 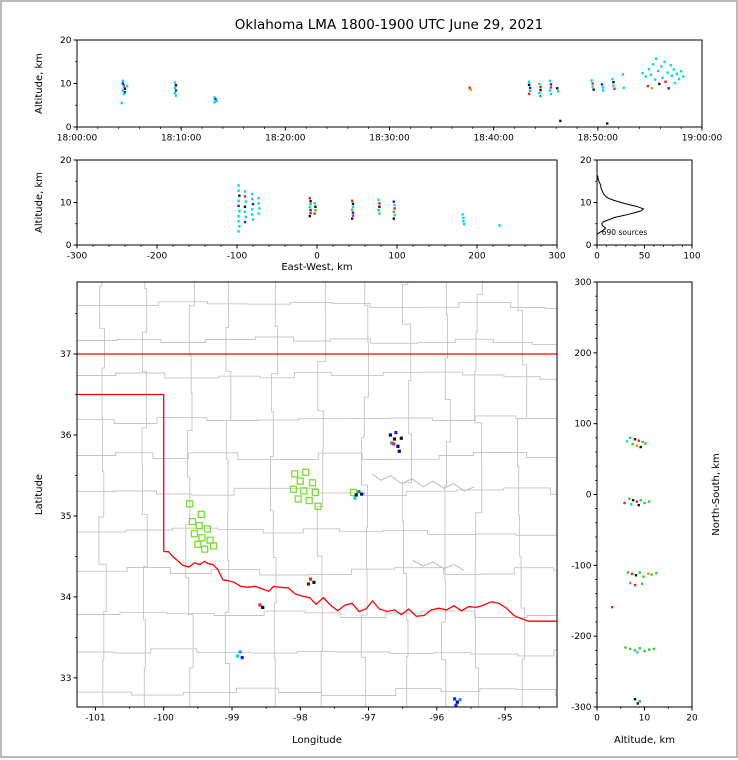 I want to click on x-tick-label: 18:10:00, so click(x=181, y=139).